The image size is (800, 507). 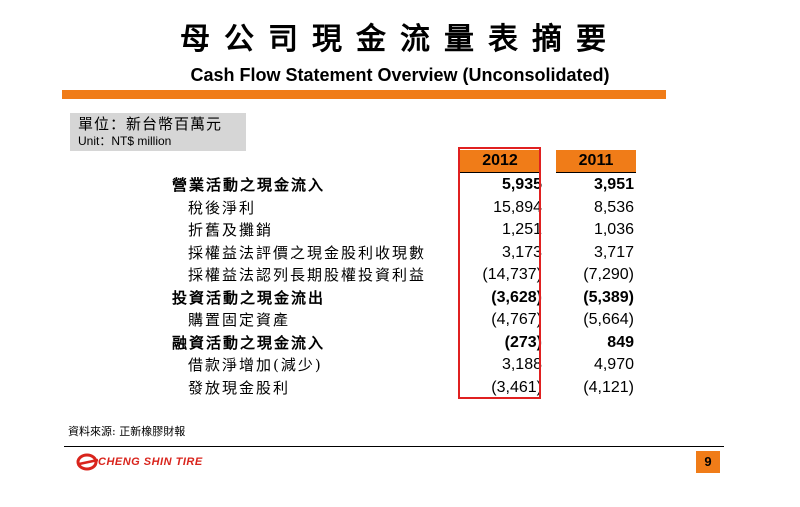 I want to click on value-2012: (14,737), so click(x=512, y=274).